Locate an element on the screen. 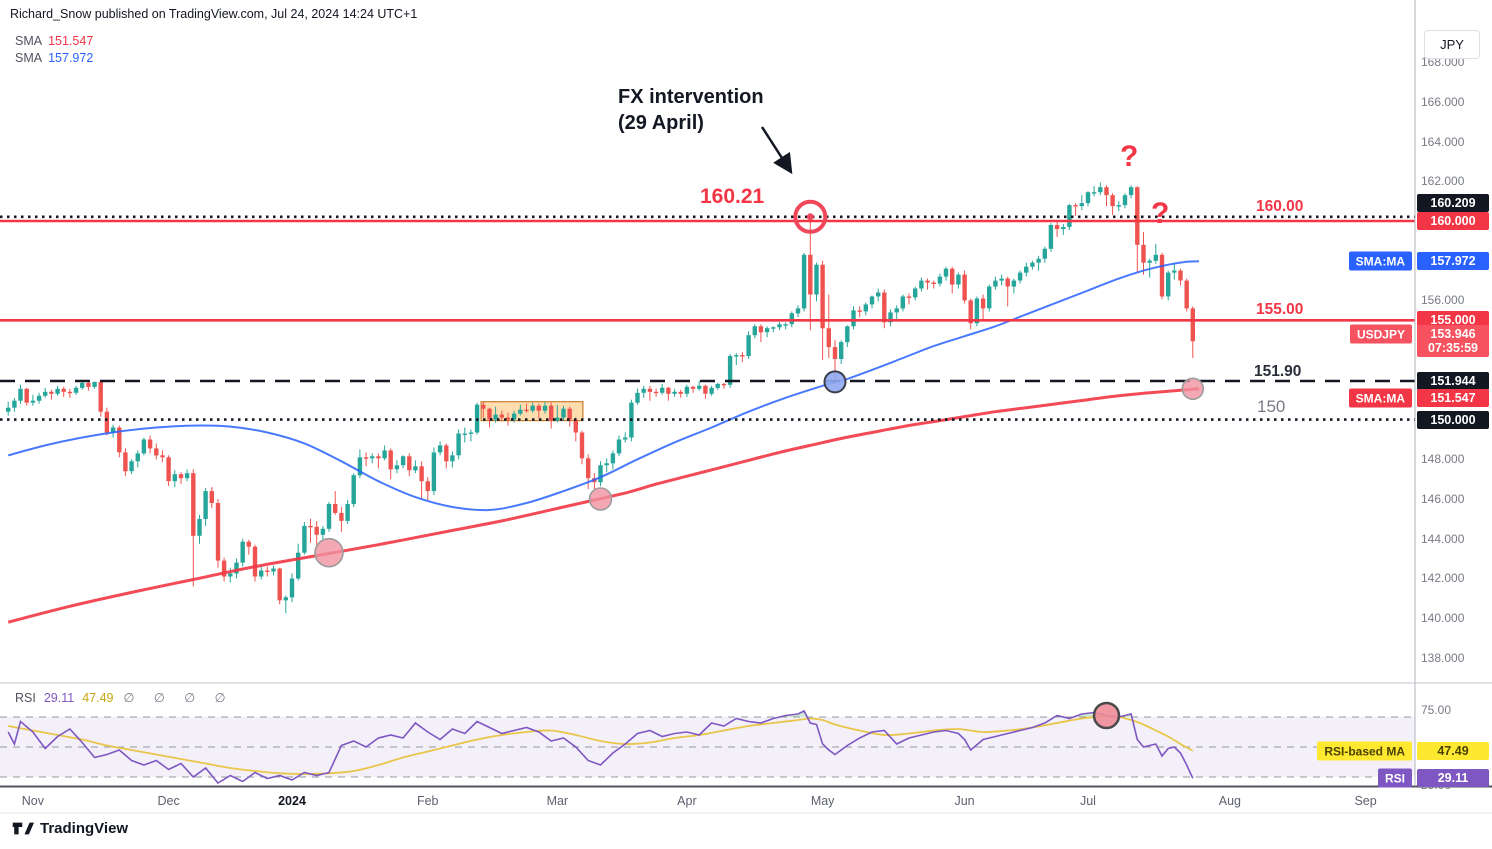 The height and width of the screenshot is (849, 1492). spike-price-label: 160.21 is located at coordinates (732, 196).